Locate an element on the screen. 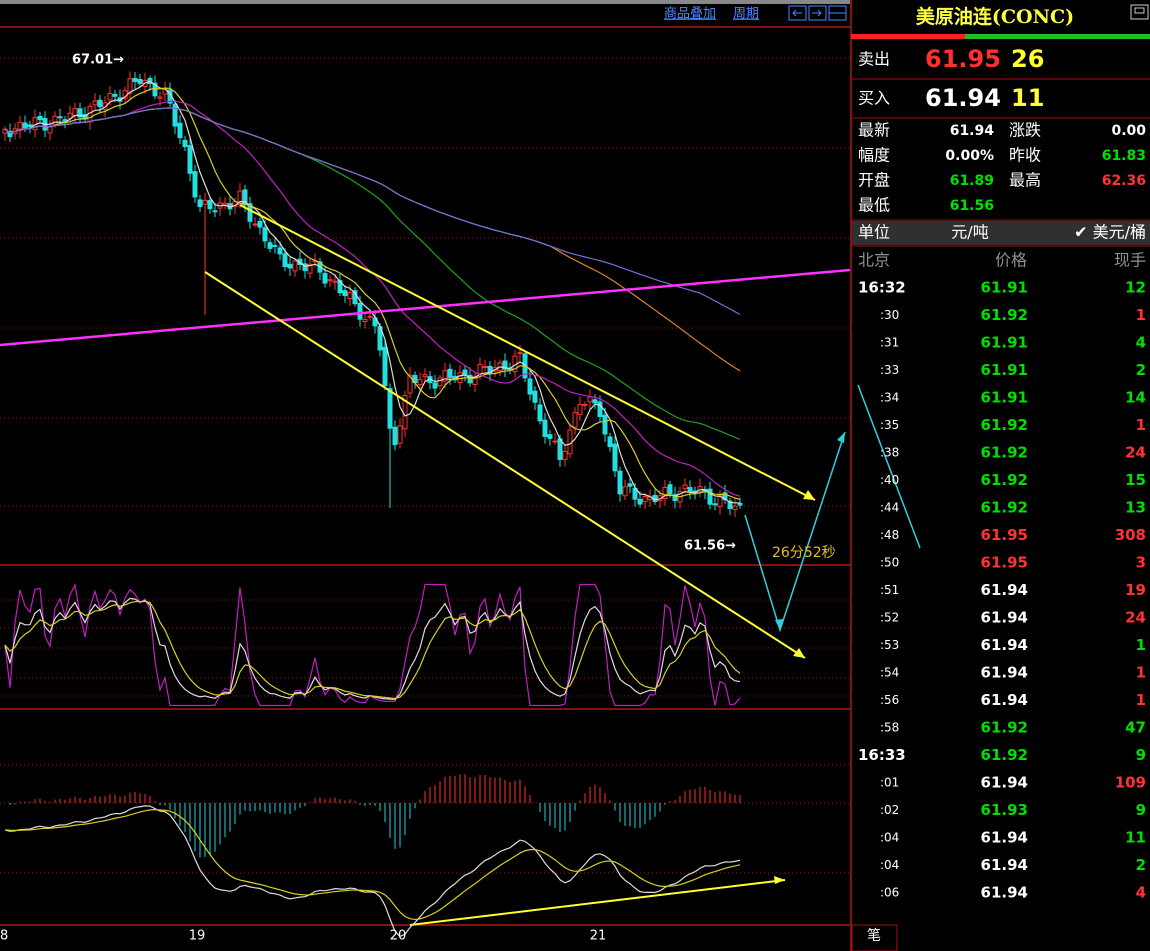 The height and width of the screenshot is (951, 1150). tick-time: :58 is located at coordinates (889, 728).